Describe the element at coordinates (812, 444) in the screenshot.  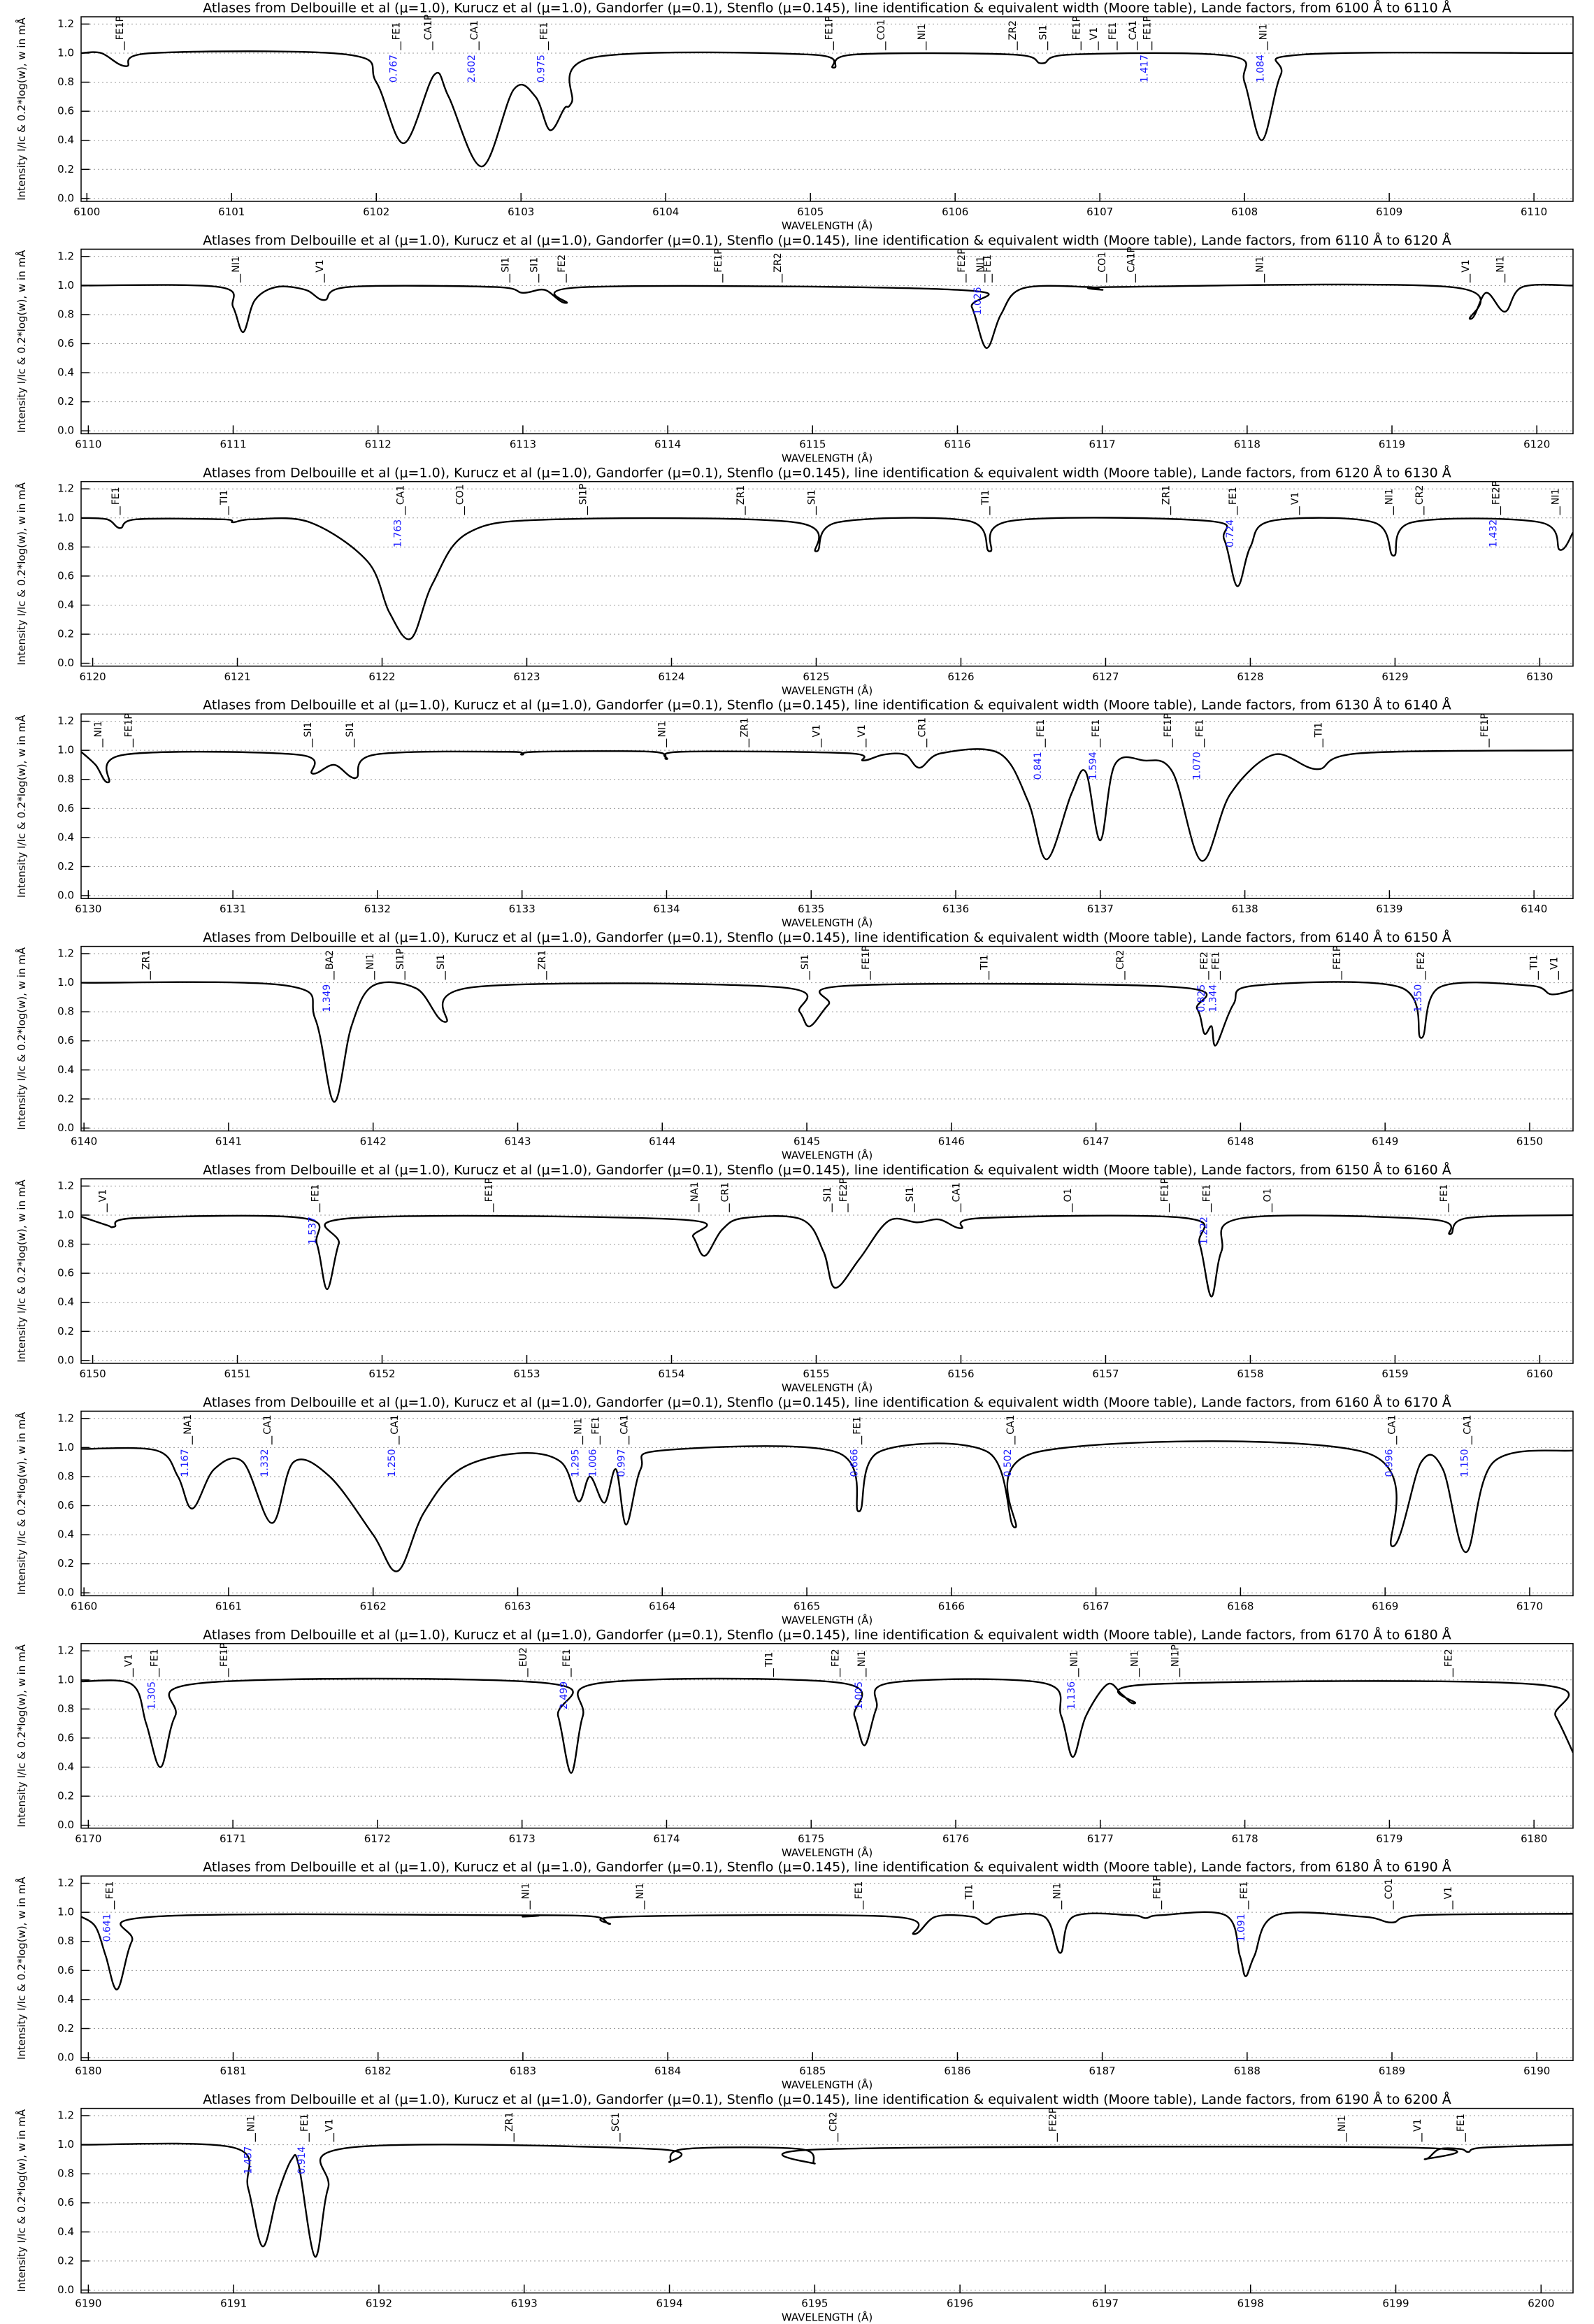
I see `x-tick-label: 6115` at that location.